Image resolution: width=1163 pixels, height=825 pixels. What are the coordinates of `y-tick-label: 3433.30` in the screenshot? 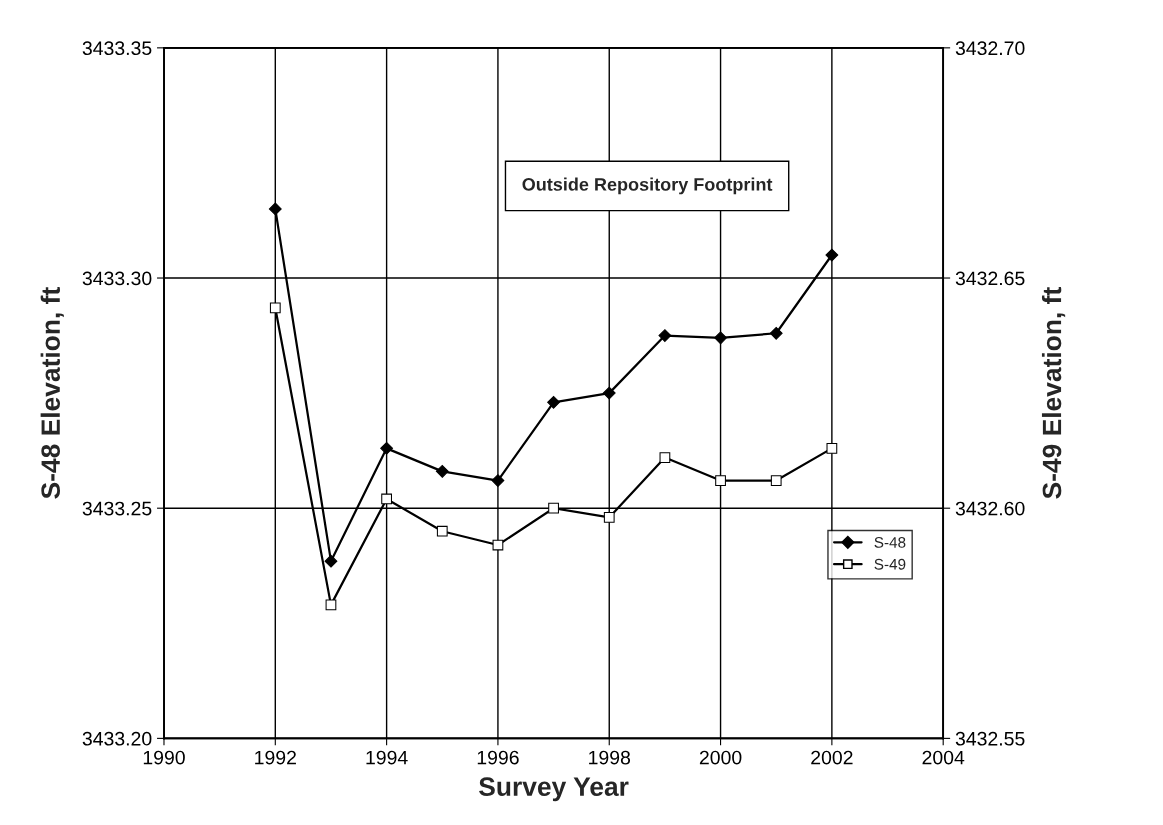 It's located at (117, 278).